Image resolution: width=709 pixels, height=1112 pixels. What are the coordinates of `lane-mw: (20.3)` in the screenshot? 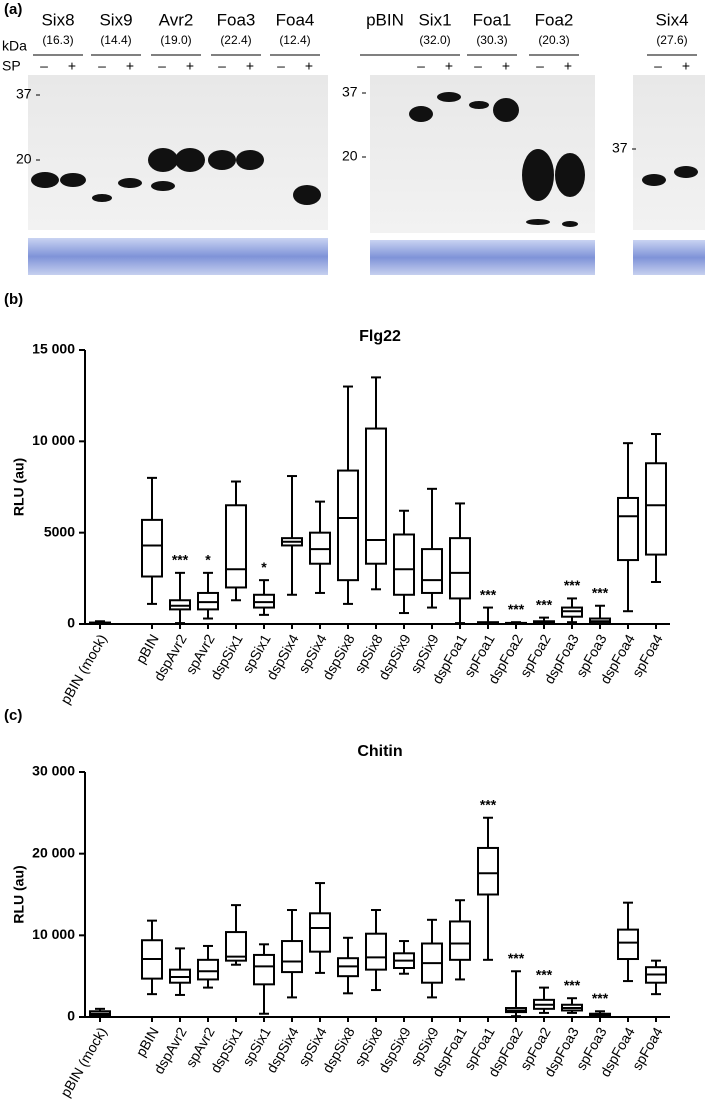 It's located at (553, 40).